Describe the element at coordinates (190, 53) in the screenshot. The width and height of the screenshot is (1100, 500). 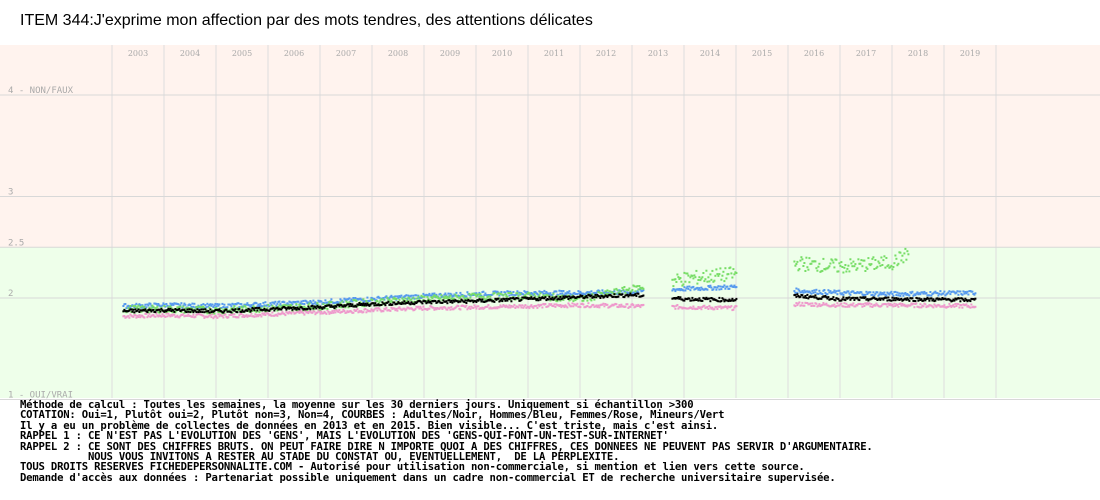
I see `x-tick-label: 2004` at that location.